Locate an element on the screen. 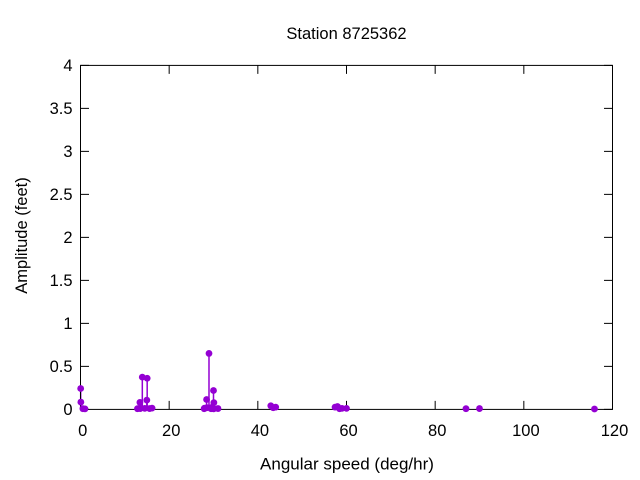 The width and height of the screenshot is (640, 480). svg-text: 4 is located at coordinates (67, 66).